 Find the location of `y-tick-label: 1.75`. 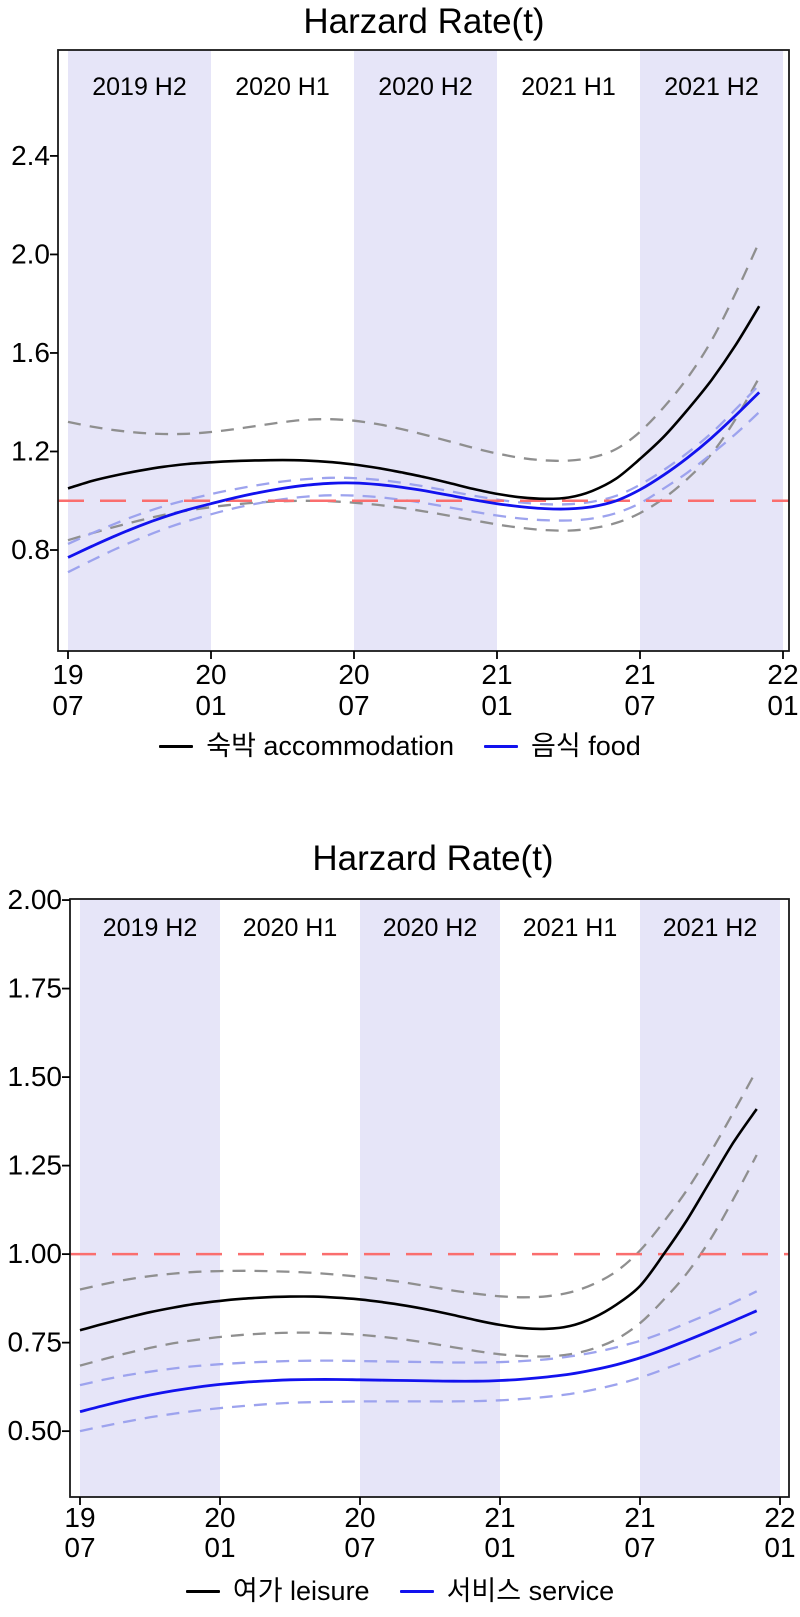

y-tick-label: 1.75 is located at coordinates (35, 988).